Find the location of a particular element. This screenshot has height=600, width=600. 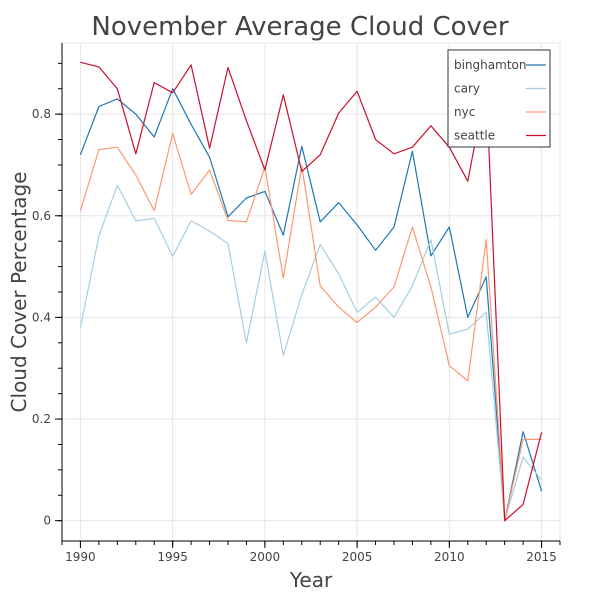

x-tick-label: 2000 is located at coordinates (265, 557).